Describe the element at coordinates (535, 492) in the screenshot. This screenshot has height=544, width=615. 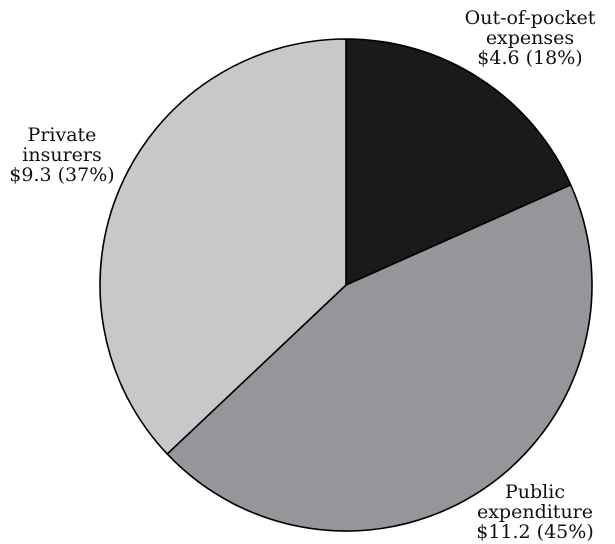
I see `slice-label-public-line-1: Public` at that location.